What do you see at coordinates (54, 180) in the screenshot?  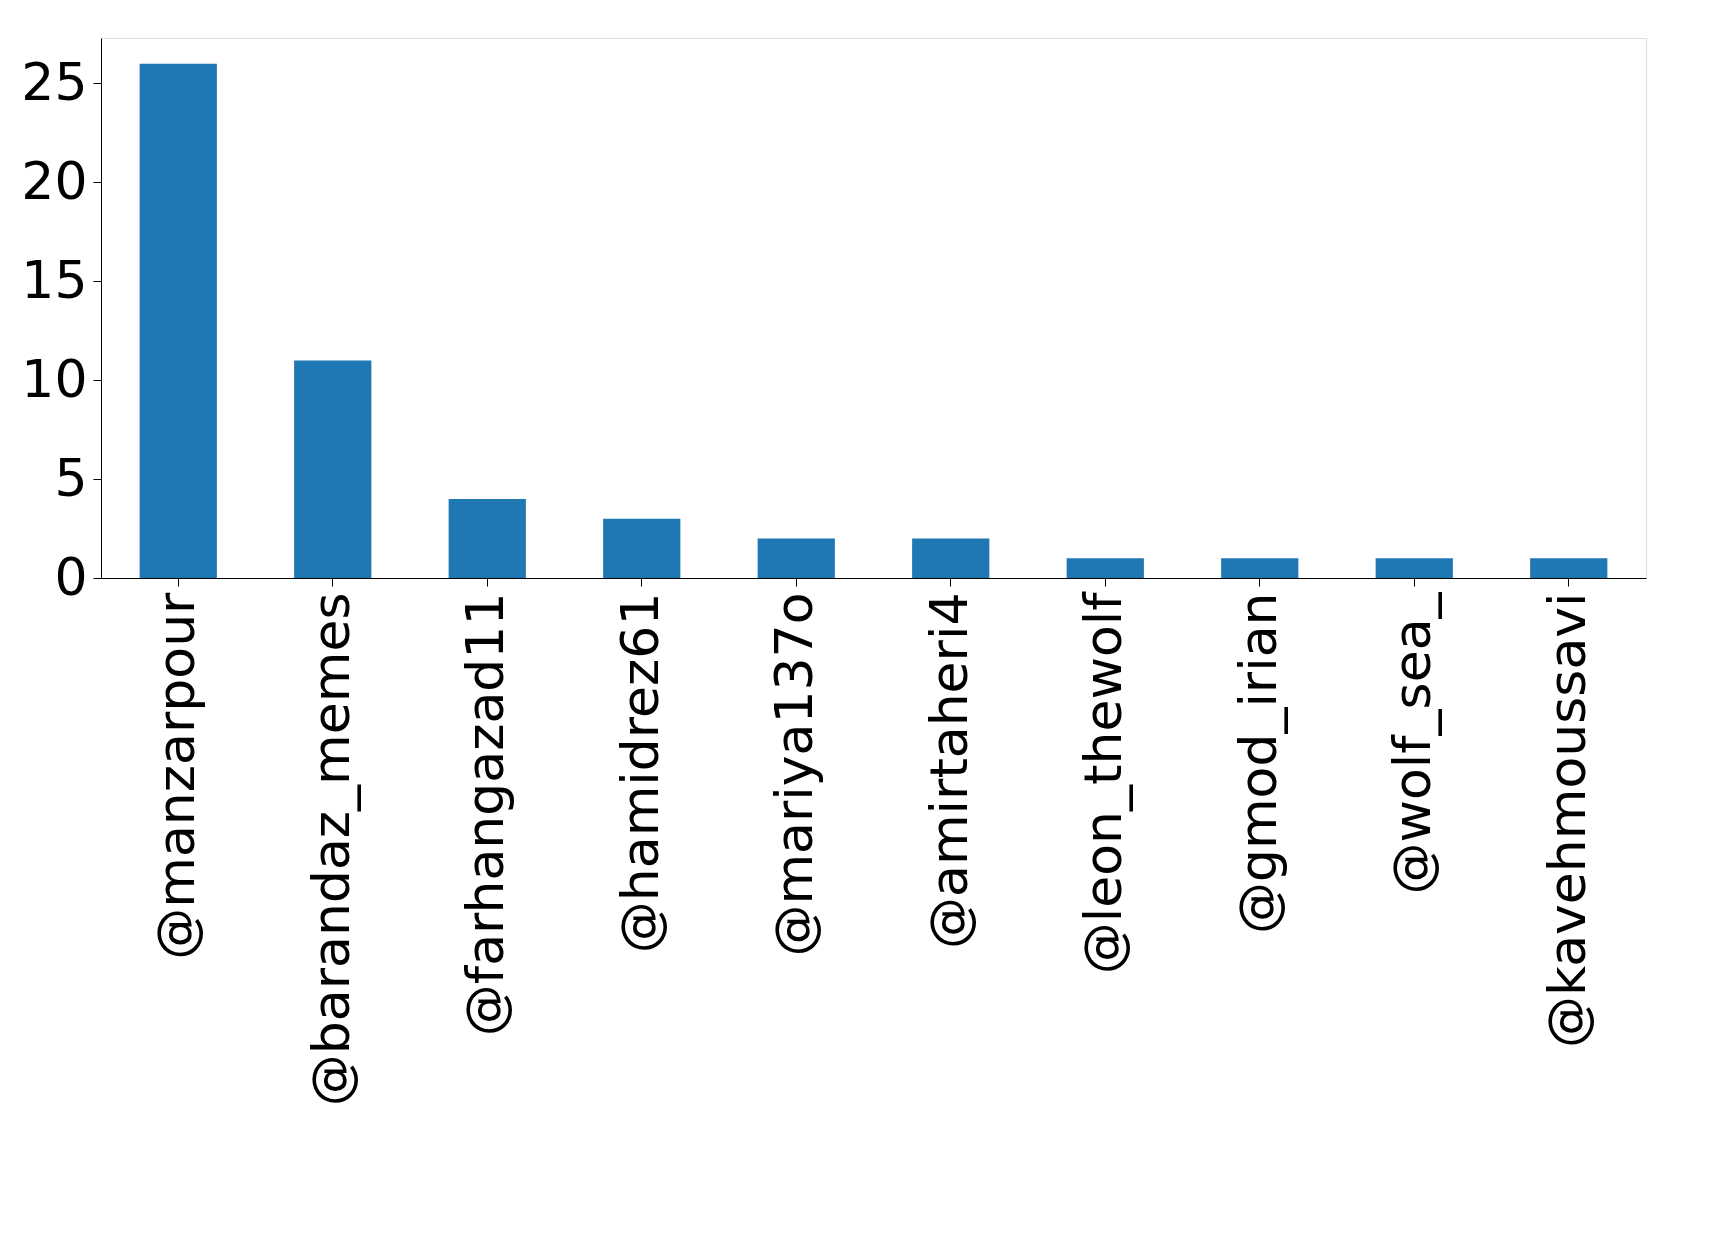 I see `y-tick-label: 20` at bounding box center [54, 180].